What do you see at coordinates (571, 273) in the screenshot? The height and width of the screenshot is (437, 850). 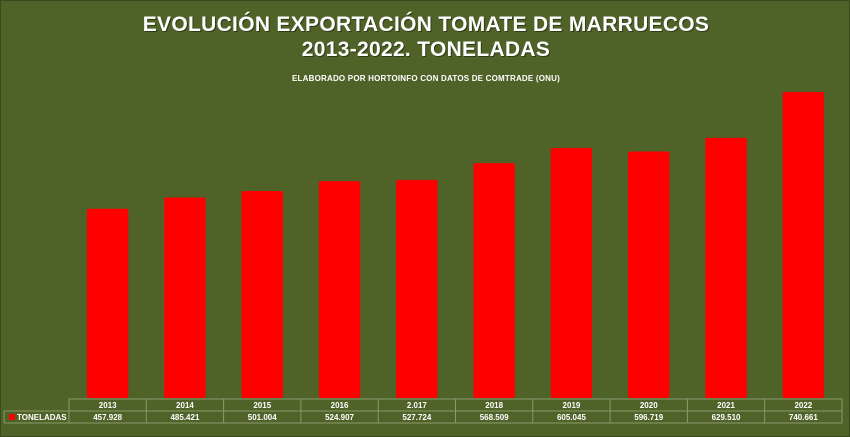 I see `bar-2019` at bounding box center [571, 273].